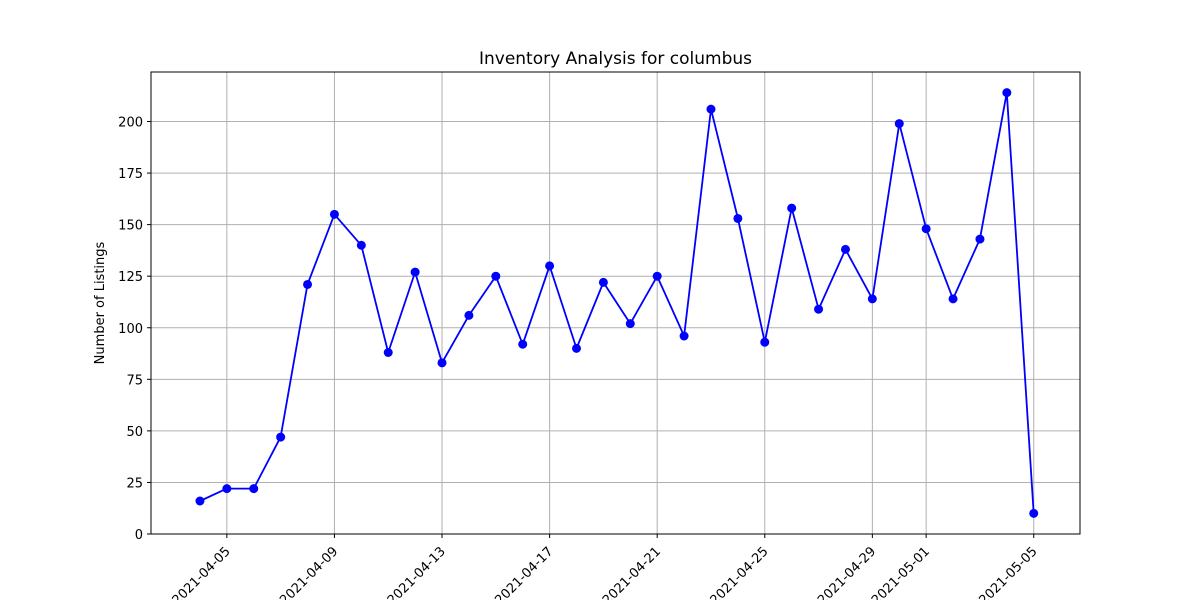 The width and height of the screenshot is (1200, 600). I want to click on y-tick-label: 150, so click(130, 226).